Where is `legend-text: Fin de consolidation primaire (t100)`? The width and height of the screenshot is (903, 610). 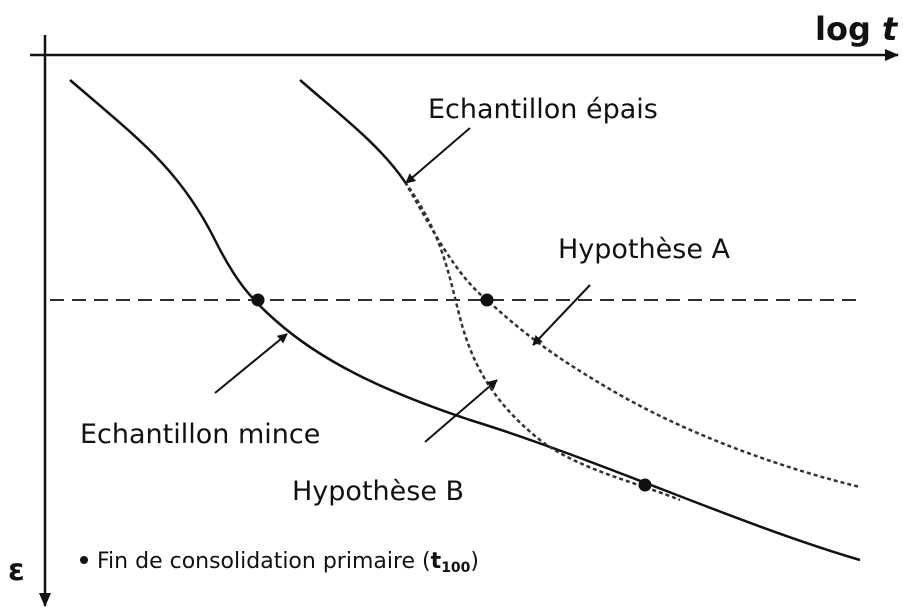 legend-text: Fin de consolidation primaire (t100) is located at coordinates (288, 562).